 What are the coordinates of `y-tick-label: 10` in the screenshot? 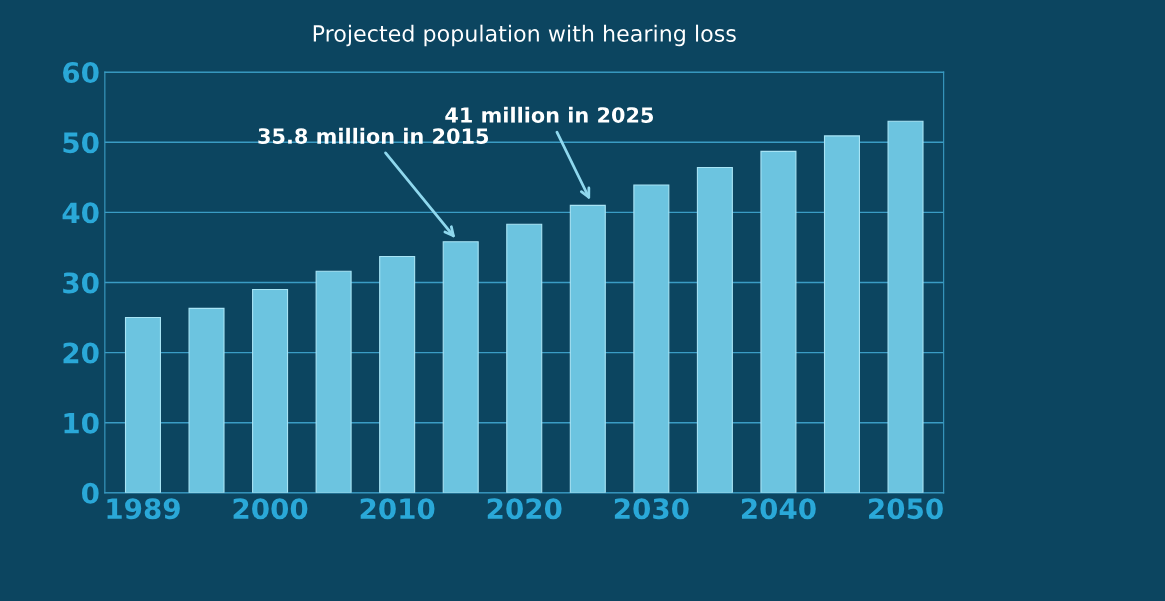 It's located at (81, 423).